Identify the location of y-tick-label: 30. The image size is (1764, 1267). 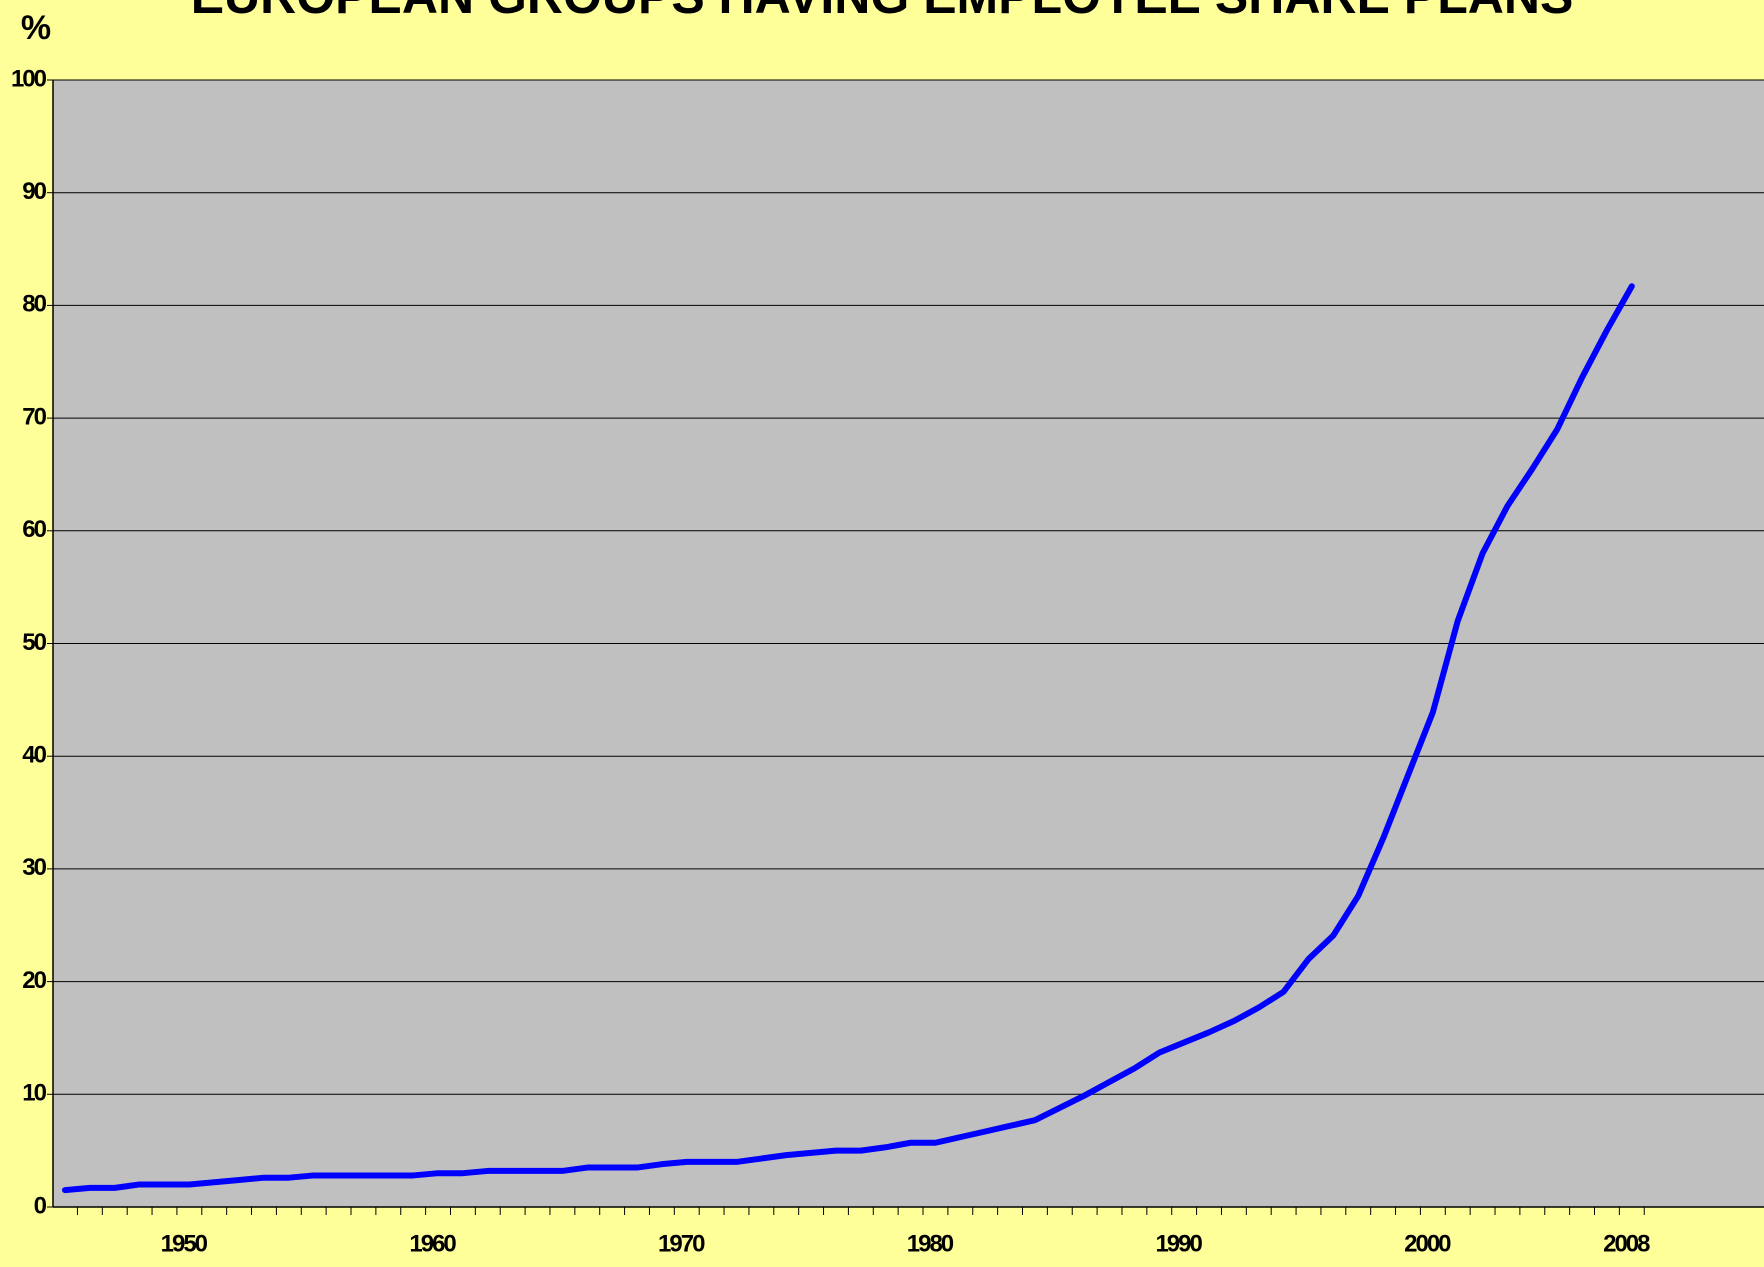
(34, 867).